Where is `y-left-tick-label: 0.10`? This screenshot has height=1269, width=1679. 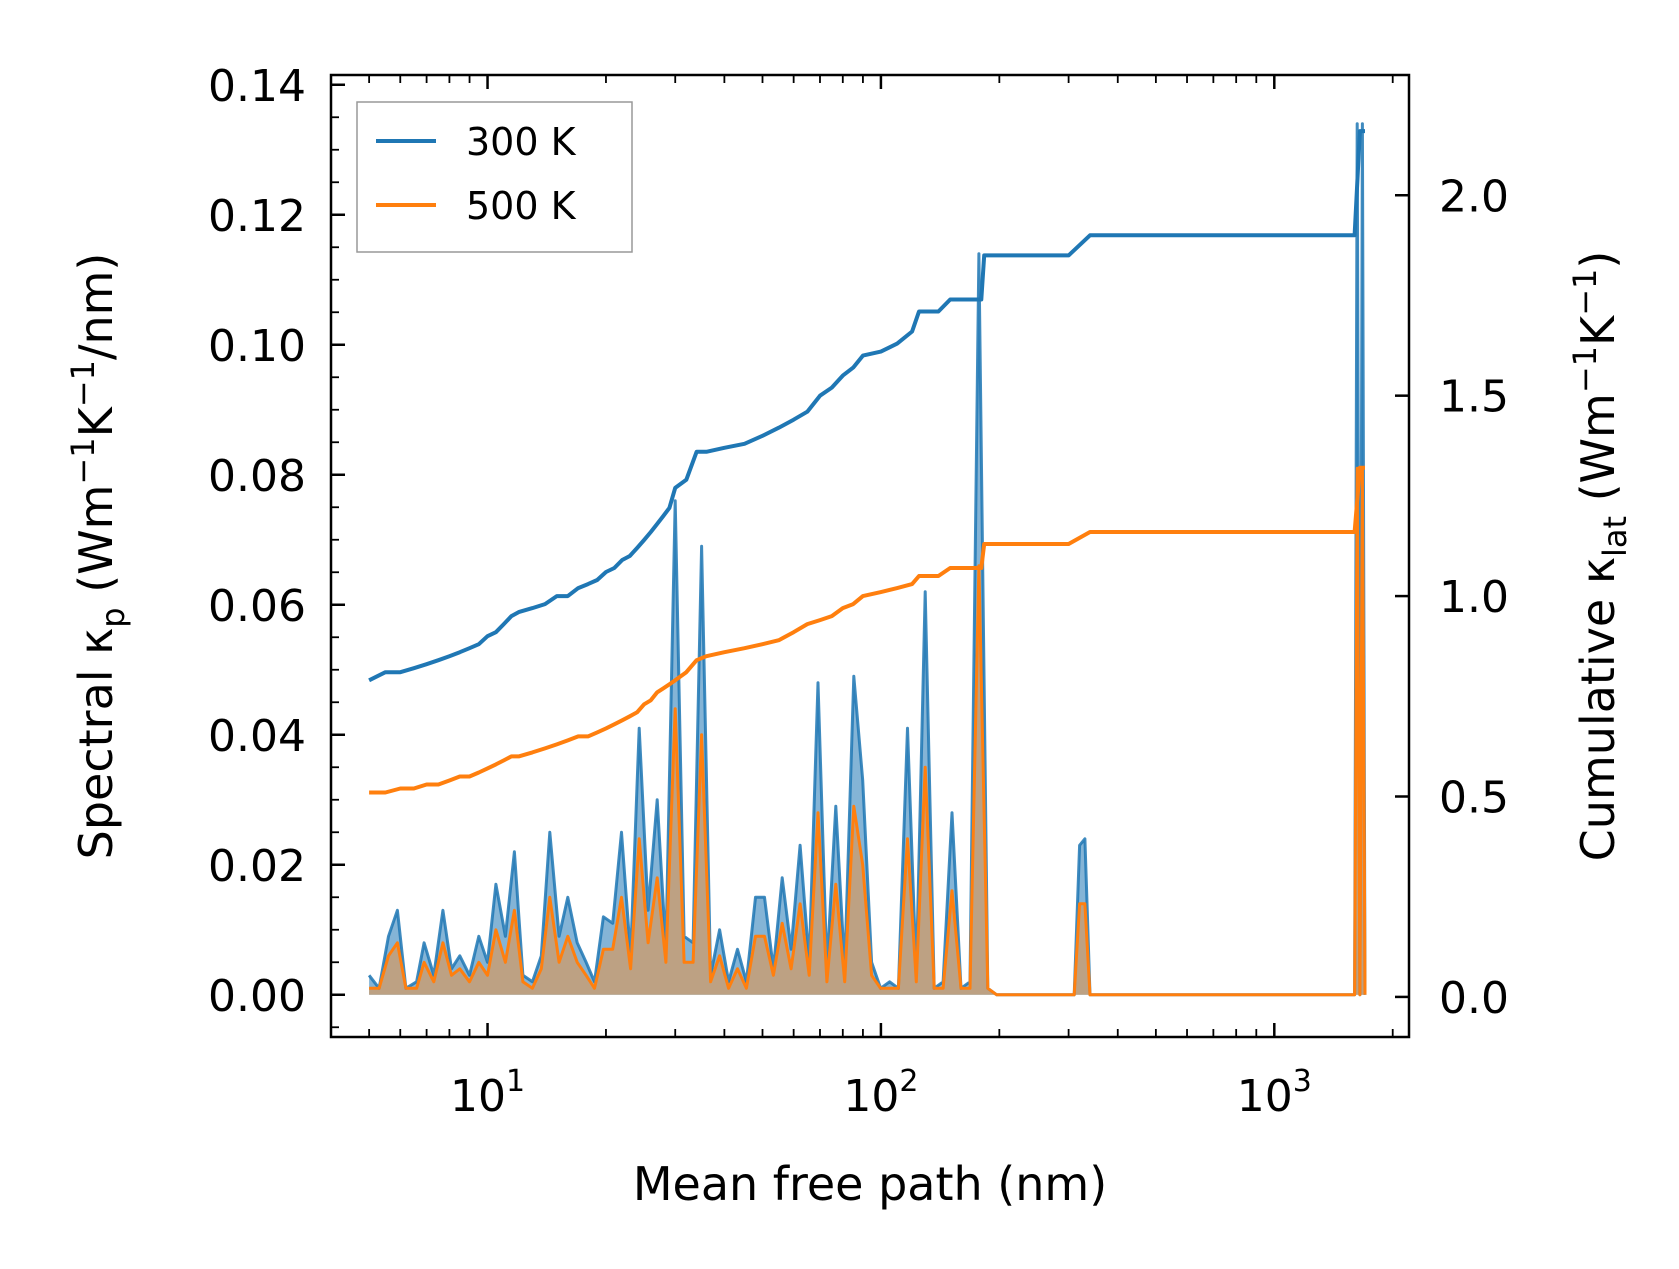
y-left-tick-label: 0.10 is located at coordinates (257, 346).